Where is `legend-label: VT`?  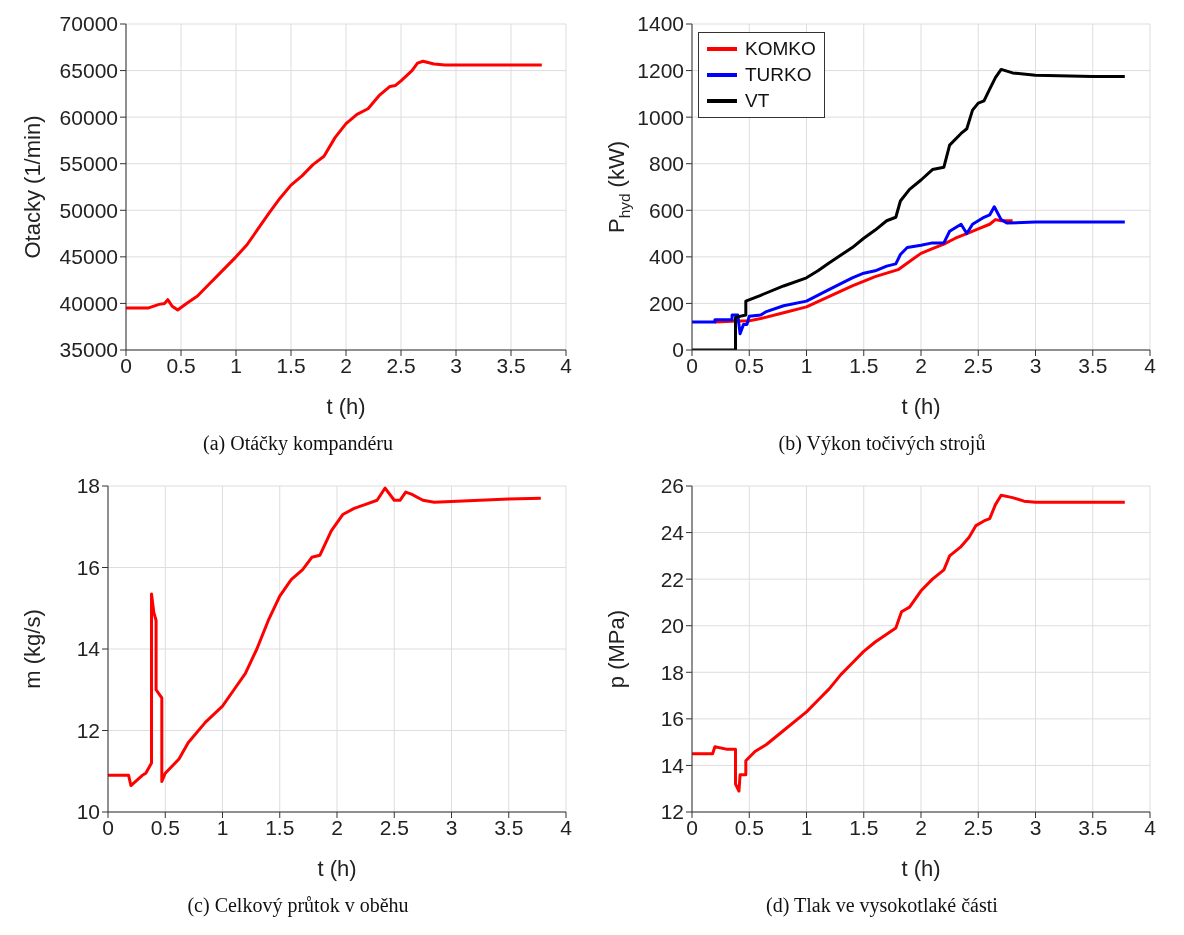 legend-label: VT is located at coordinates (757, 101).